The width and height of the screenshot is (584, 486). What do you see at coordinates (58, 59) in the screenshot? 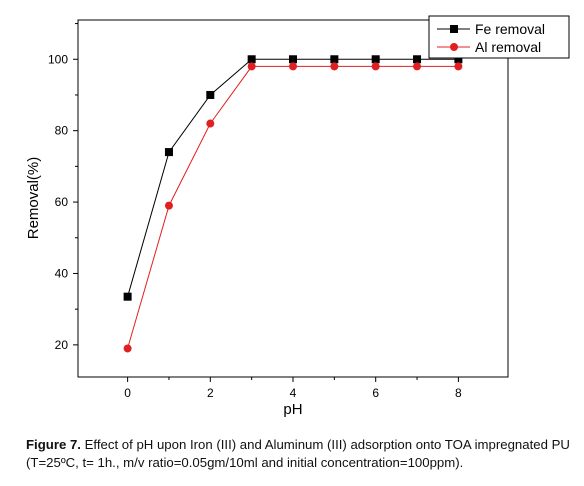
I see `y-tick-label: 100` at bounding box center [58, 59].